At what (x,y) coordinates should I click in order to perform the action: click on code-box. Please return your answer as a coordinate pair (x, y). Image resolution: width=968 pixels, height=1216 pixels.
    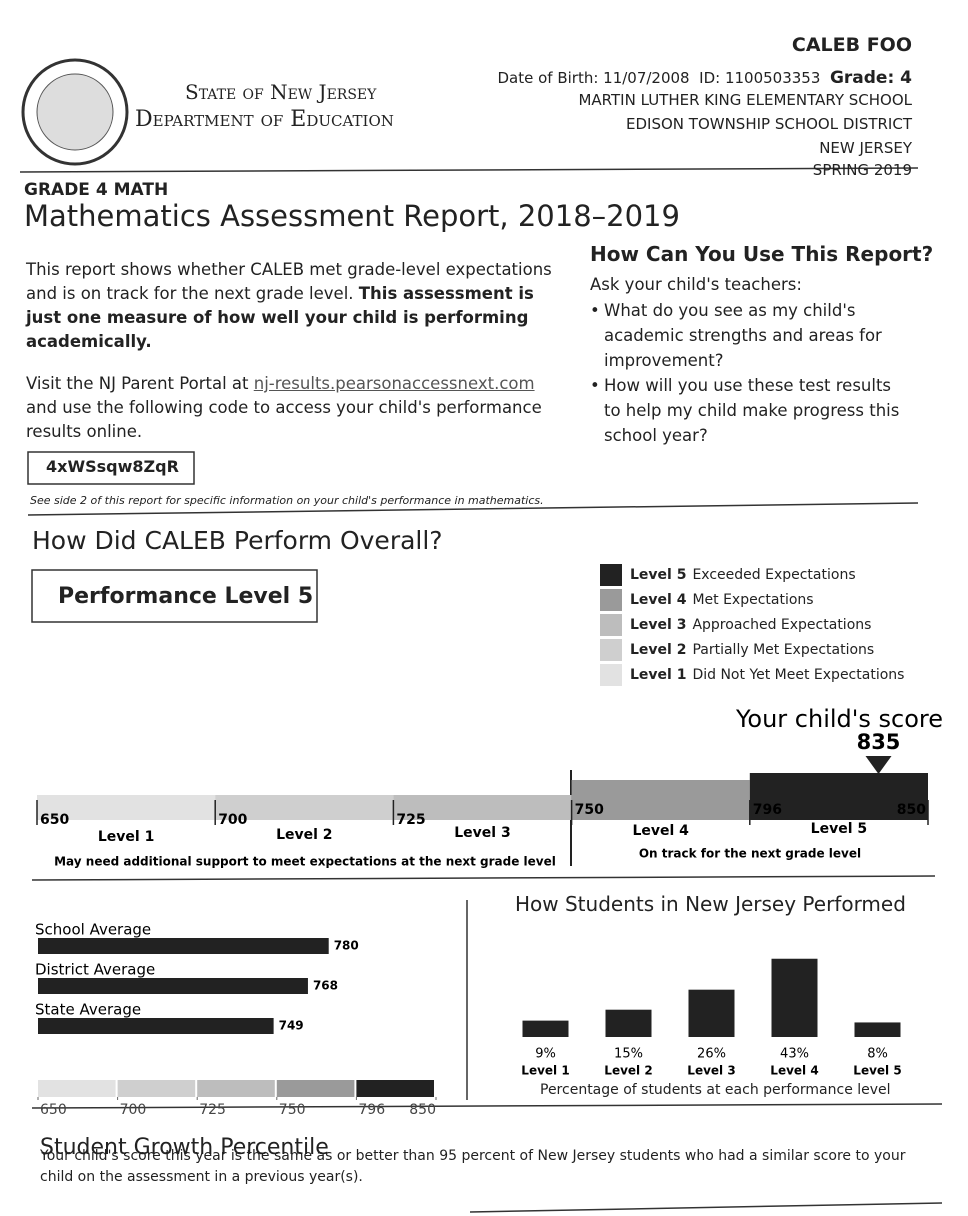
    Looking at the image, I should click on (111, 468).